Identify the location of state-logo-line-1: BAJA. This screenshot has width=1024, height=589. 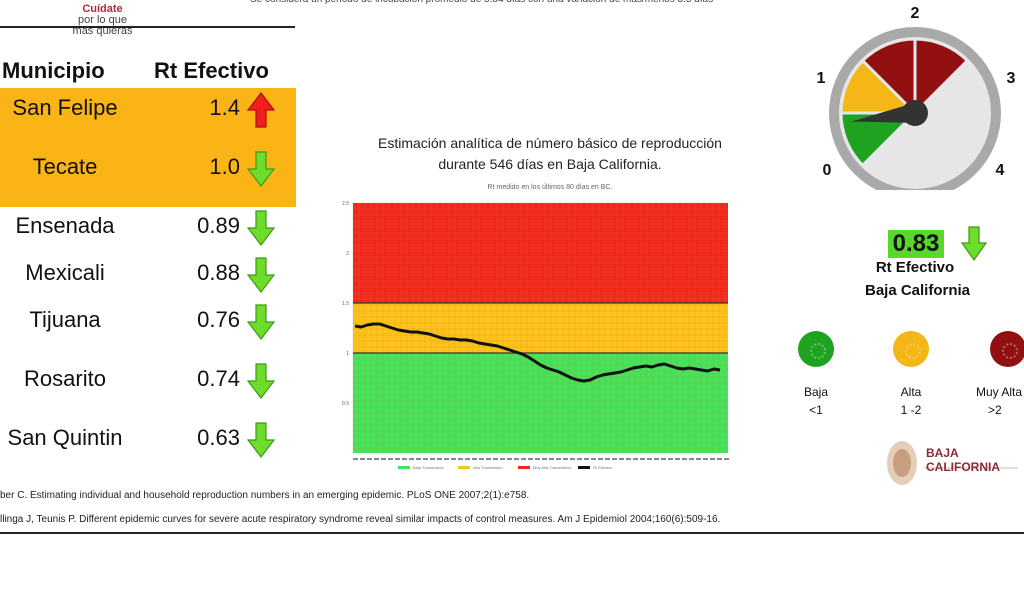
(942, 453).